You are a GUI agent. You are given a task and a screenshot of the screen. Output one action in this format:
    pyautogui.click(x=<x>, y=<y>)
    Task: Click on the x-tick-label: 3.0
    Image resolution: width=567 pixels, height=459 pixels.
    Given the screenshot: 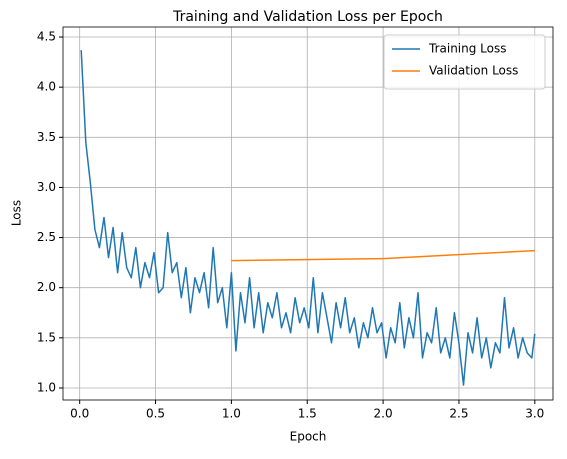 What is the action you would take?
    pyautogui.click(x=534, y=414)
    